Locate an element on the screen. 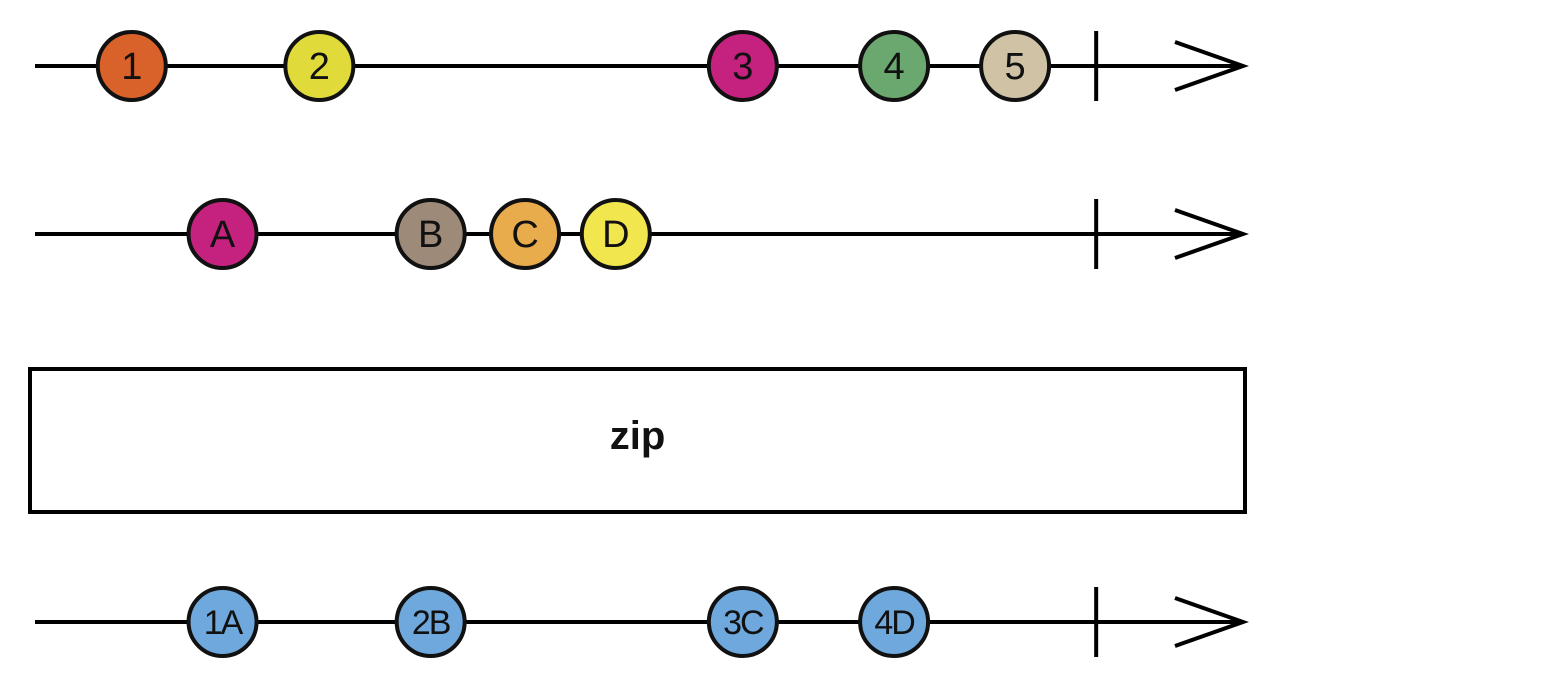  marble-label: D is located at coordinates (615, 235).